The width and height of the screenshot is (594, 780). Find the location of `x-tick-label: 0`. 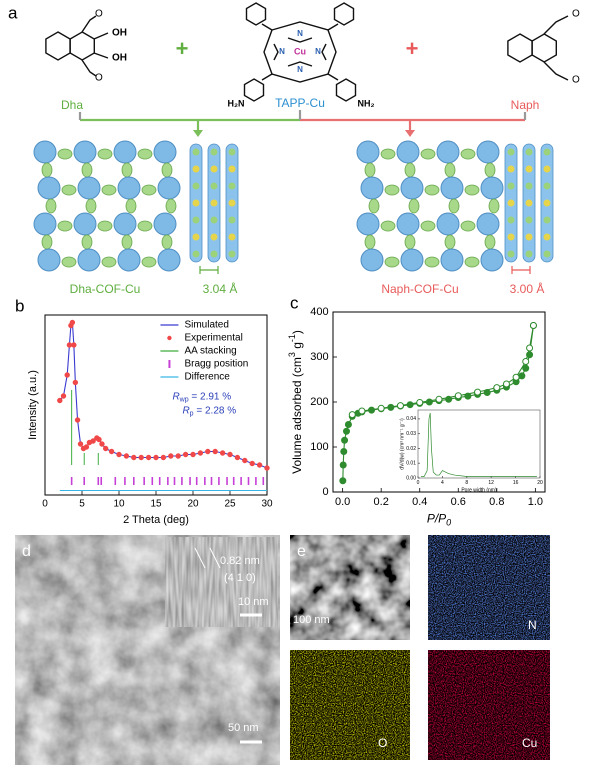

x-tick-label: 0 is located at coordinates (418, 483).